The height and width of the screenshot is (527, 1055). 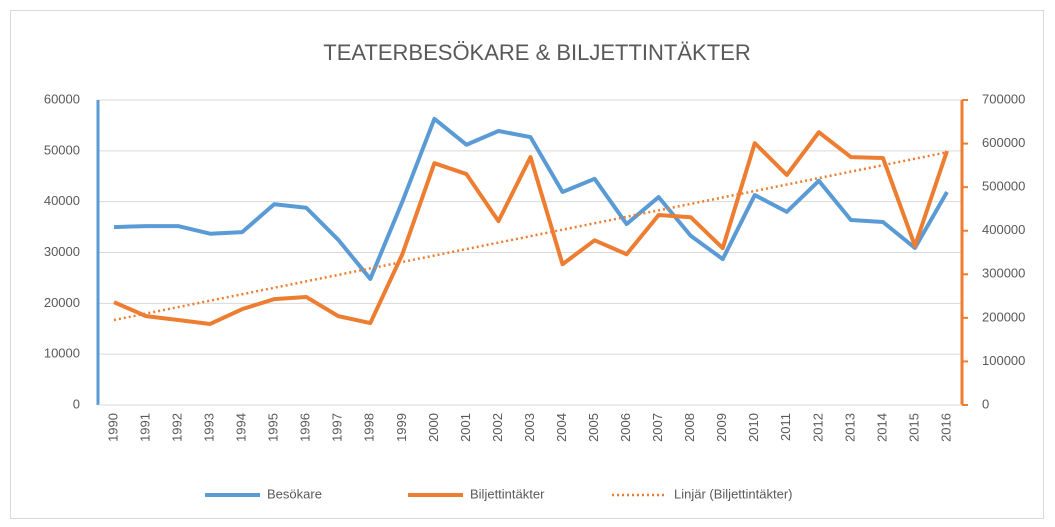 I want to click on y2-tick-label: 500000, so click(x=1003, y=186).